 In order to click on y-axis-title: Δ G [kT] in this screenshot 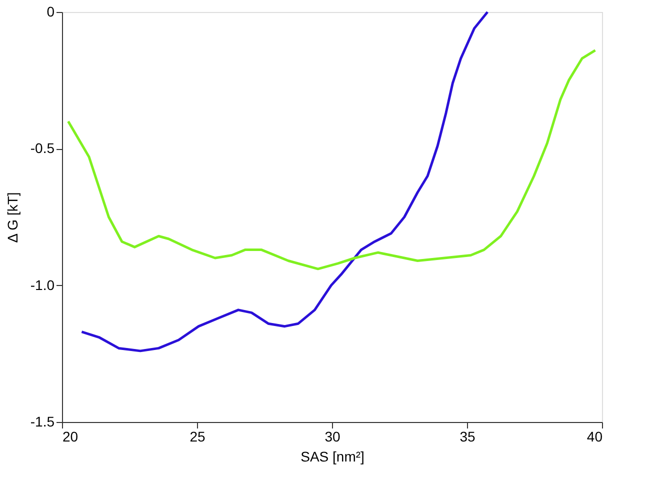, I will do `click(12, 217)`.